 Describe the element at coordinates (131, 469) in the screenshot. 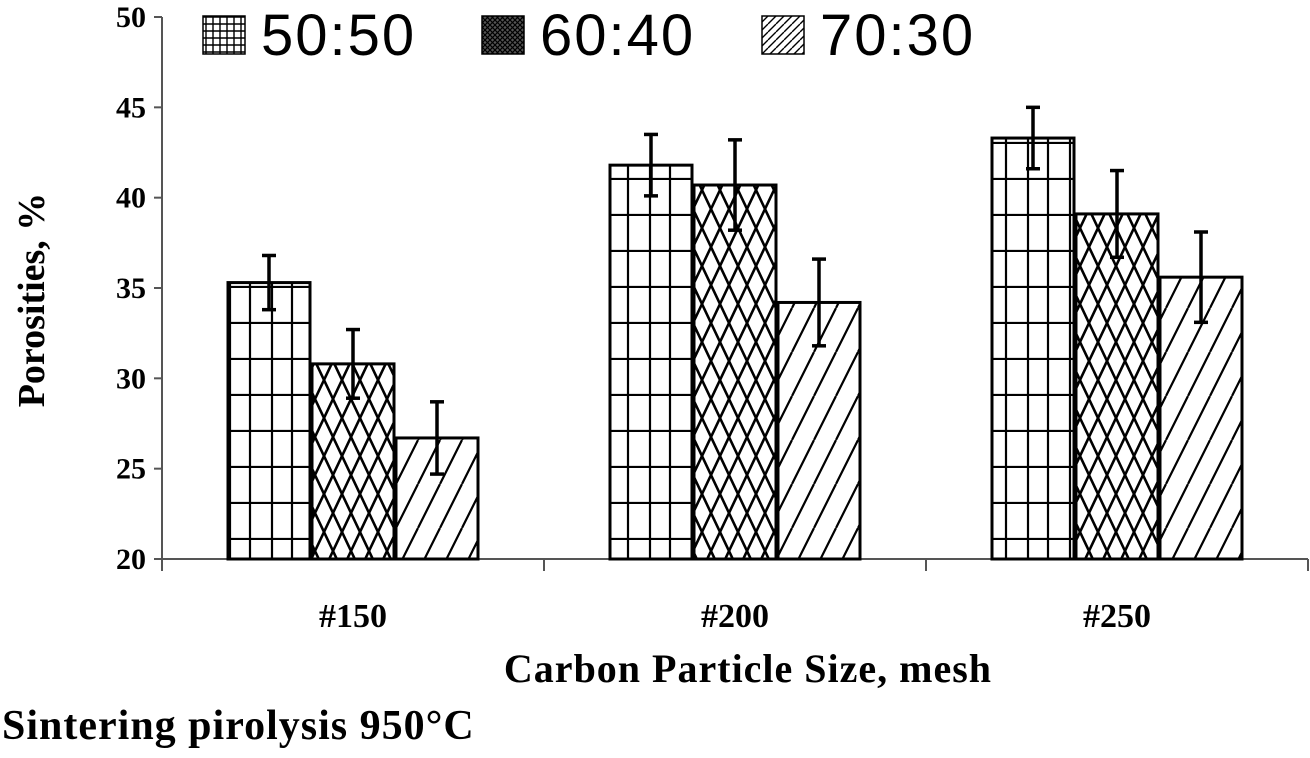

I see `y-tick-label: 25` at that location.